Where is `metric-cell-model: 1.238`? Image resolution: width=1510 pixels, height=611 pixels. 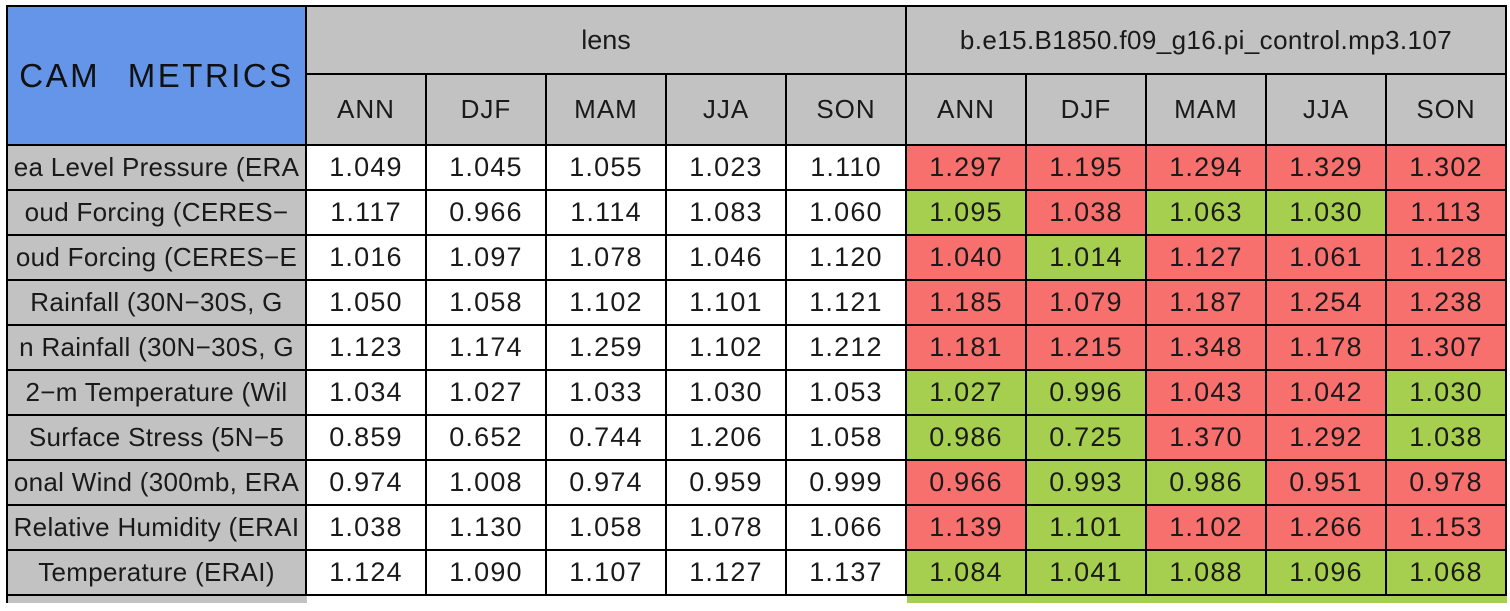 metric-cell-model: 1.238 is located at coordinates (1447, 303).